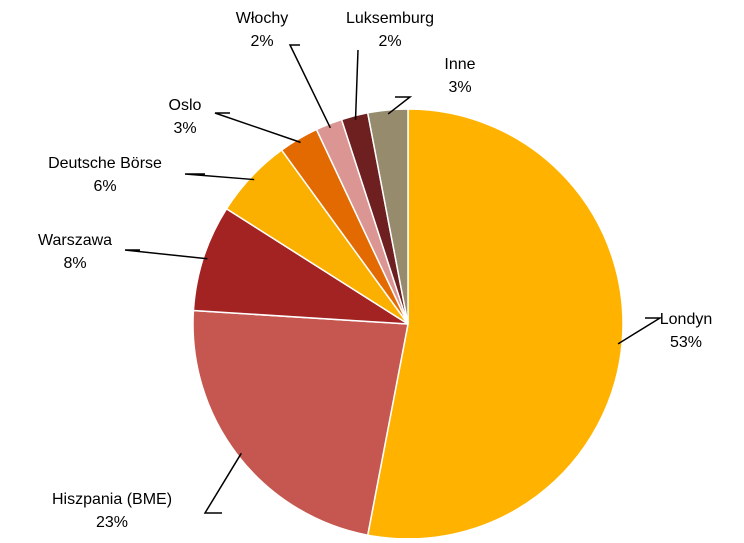  What do you see at coordinates (459, 64) in the screenshot?
I see `slice-label: Inne` at bounding box center [459, 64].